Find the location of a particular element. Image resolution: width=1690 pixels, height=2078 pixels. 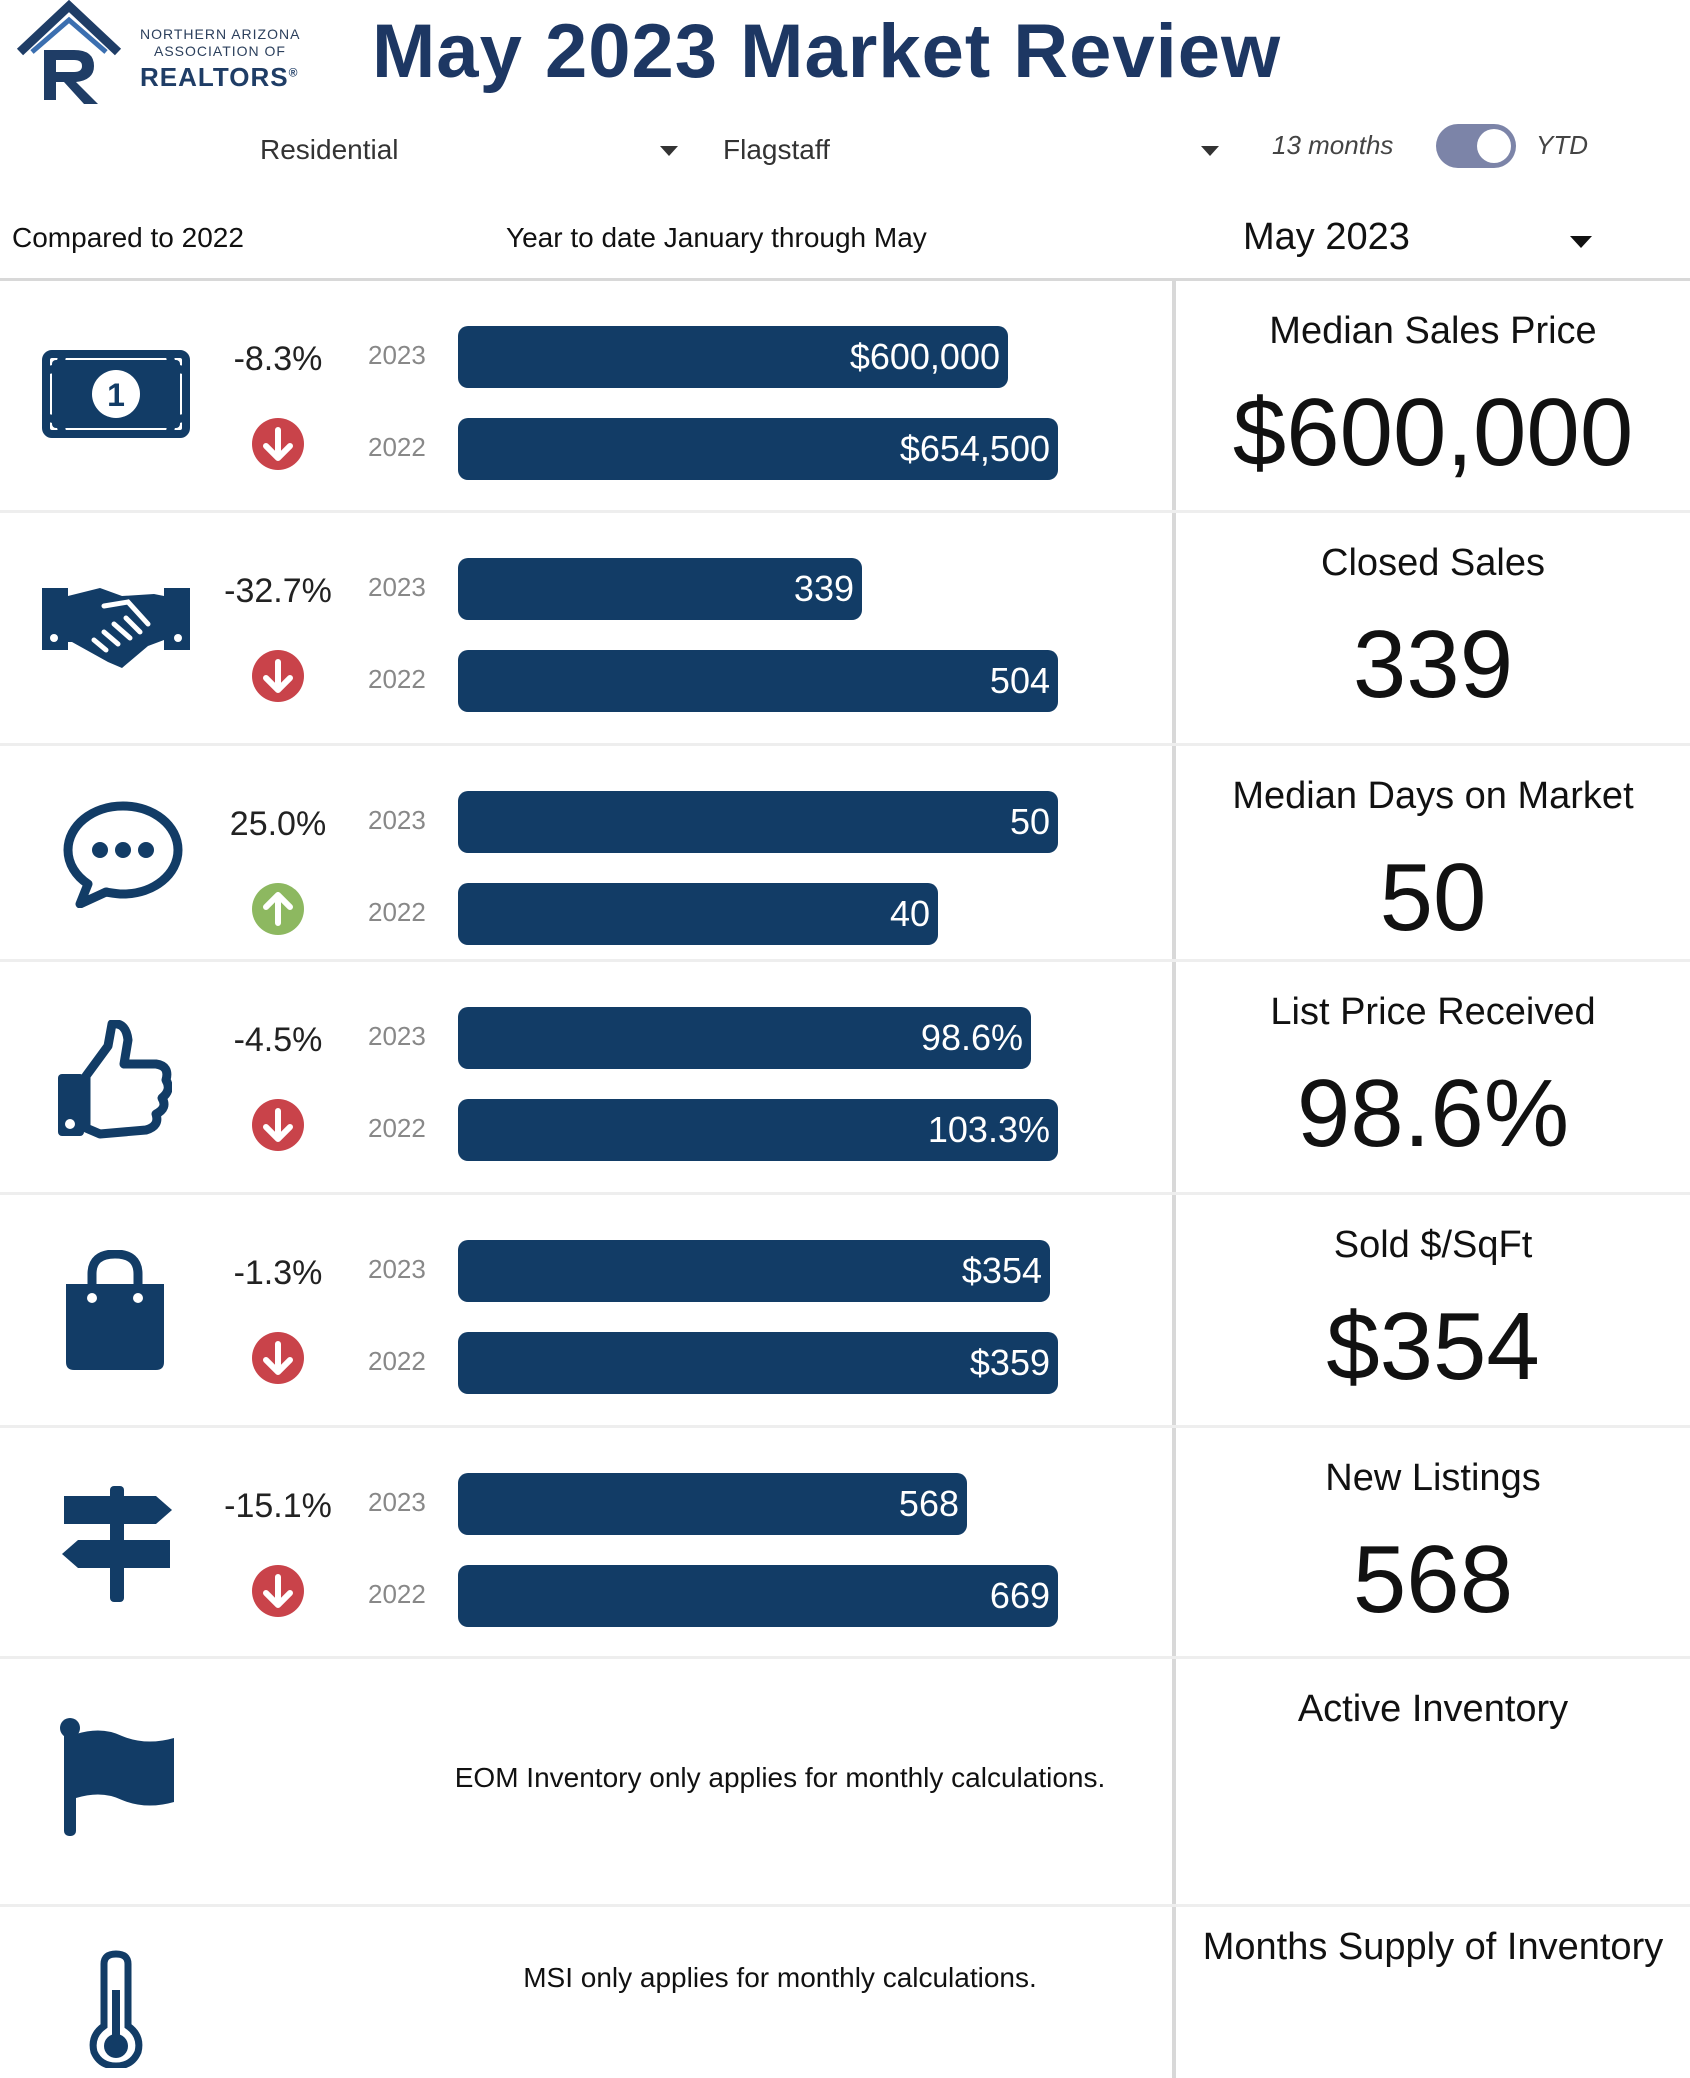

property-type-value: Residential is located at coordinates (329, 149).